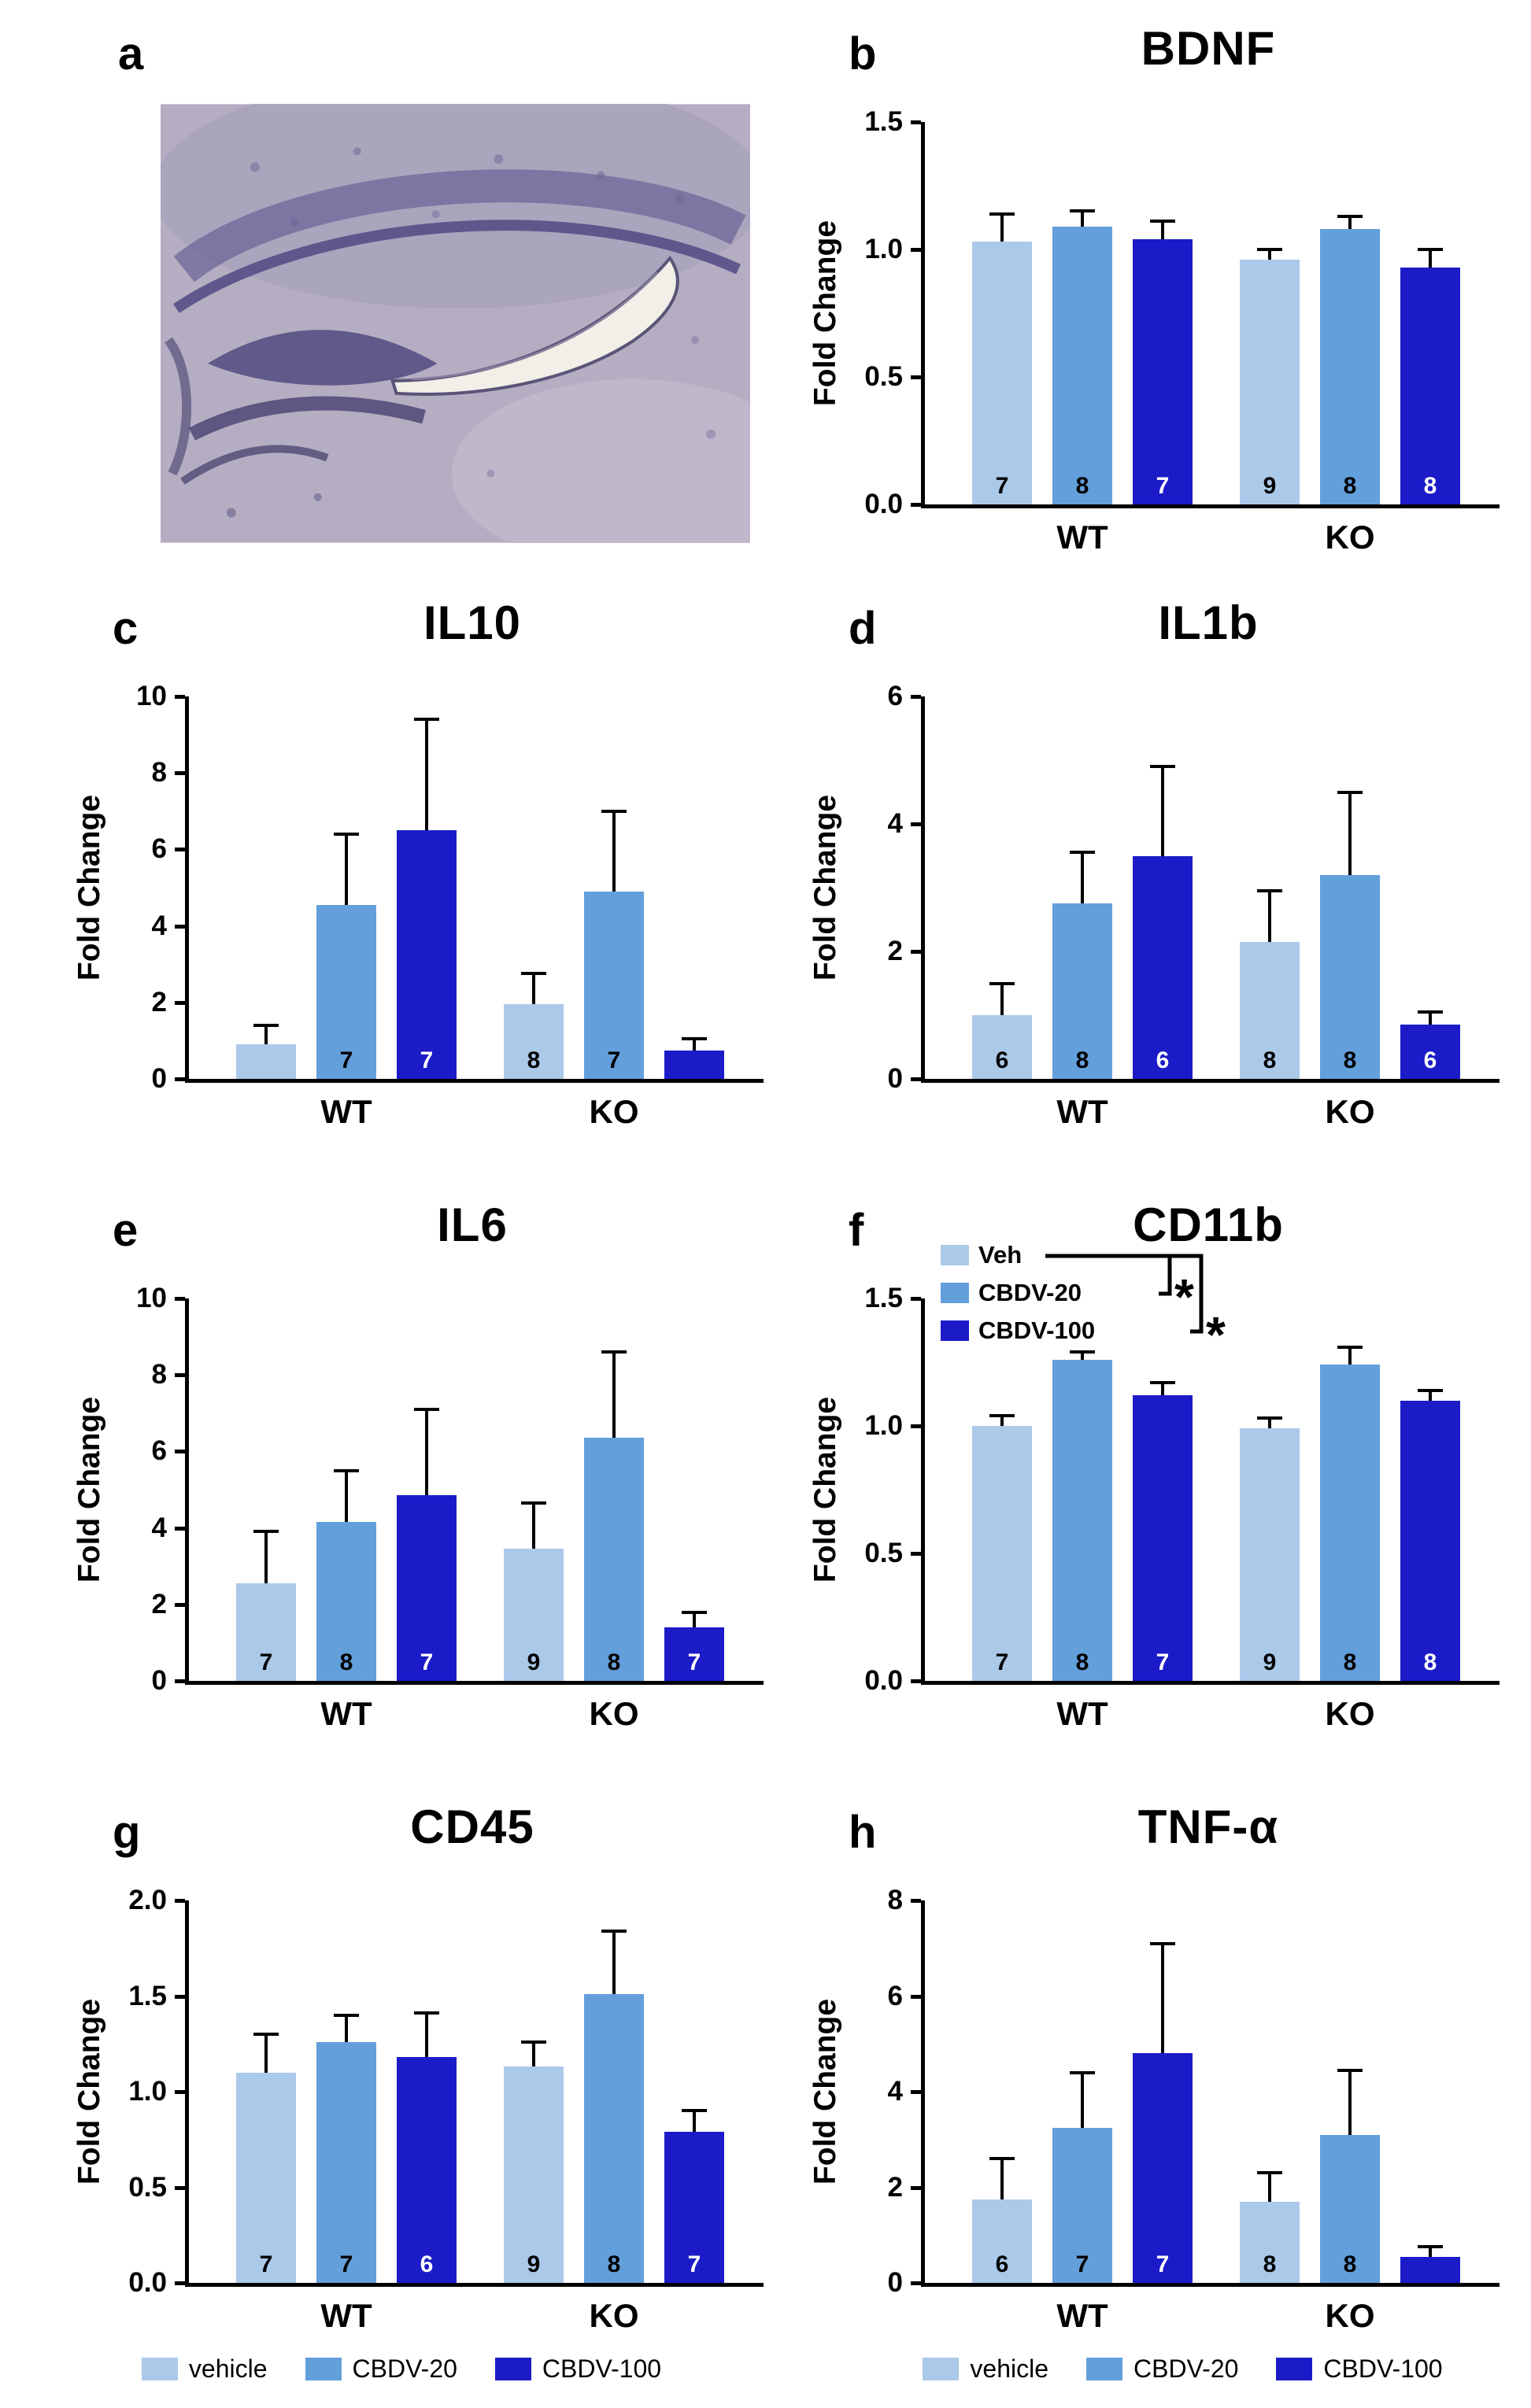 The width and height of the screenshot is (1531, 2408). What do you see at coordinates (1002, 373) in the screenshot?
I see `bar-WT-vehicle` at bounding box center [1002, 373].